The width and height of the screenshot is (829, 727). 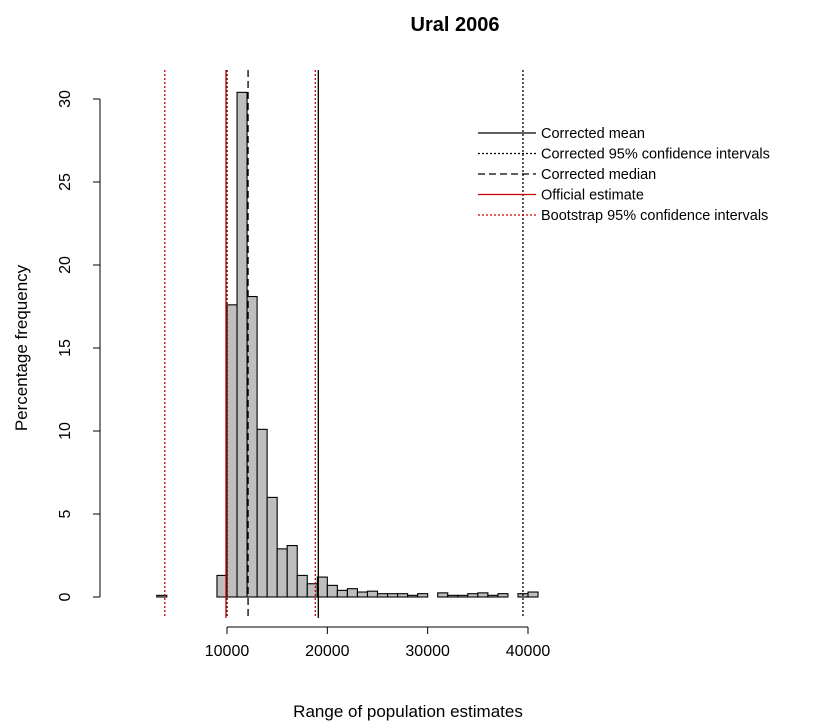 I want to click on x-axis-label: Range of population estimates, so click(x=408, y=711).